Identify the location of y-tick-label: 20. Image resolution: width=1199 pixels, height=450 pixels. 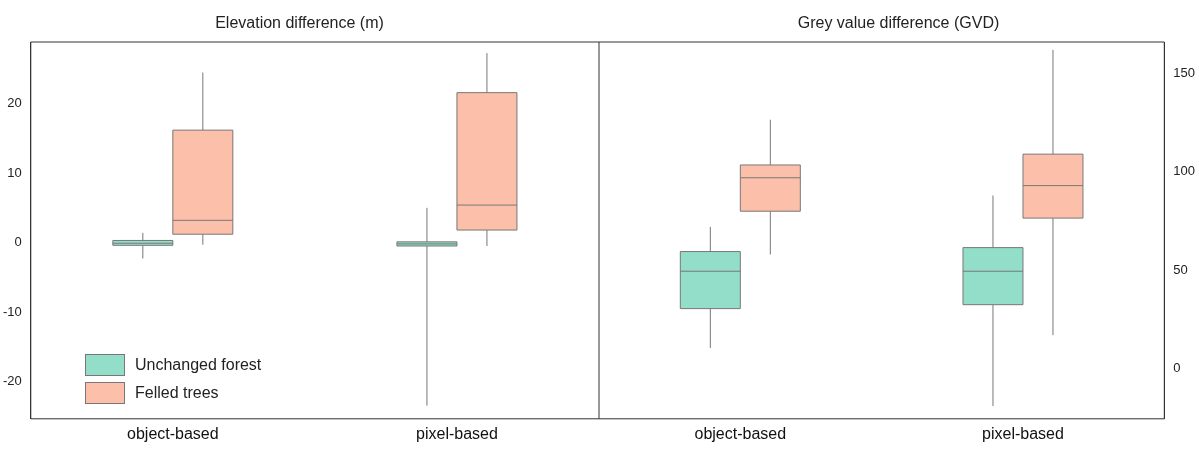
(14, 103).